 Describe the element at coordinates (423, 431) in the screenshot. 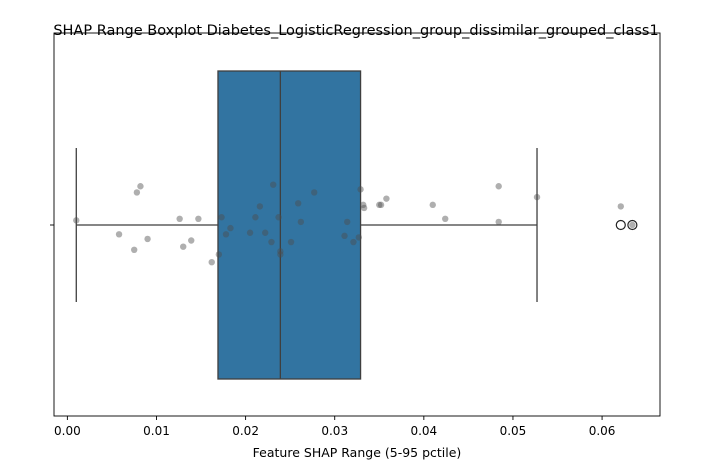

I see `x-tick-label: 0.04` at that location.